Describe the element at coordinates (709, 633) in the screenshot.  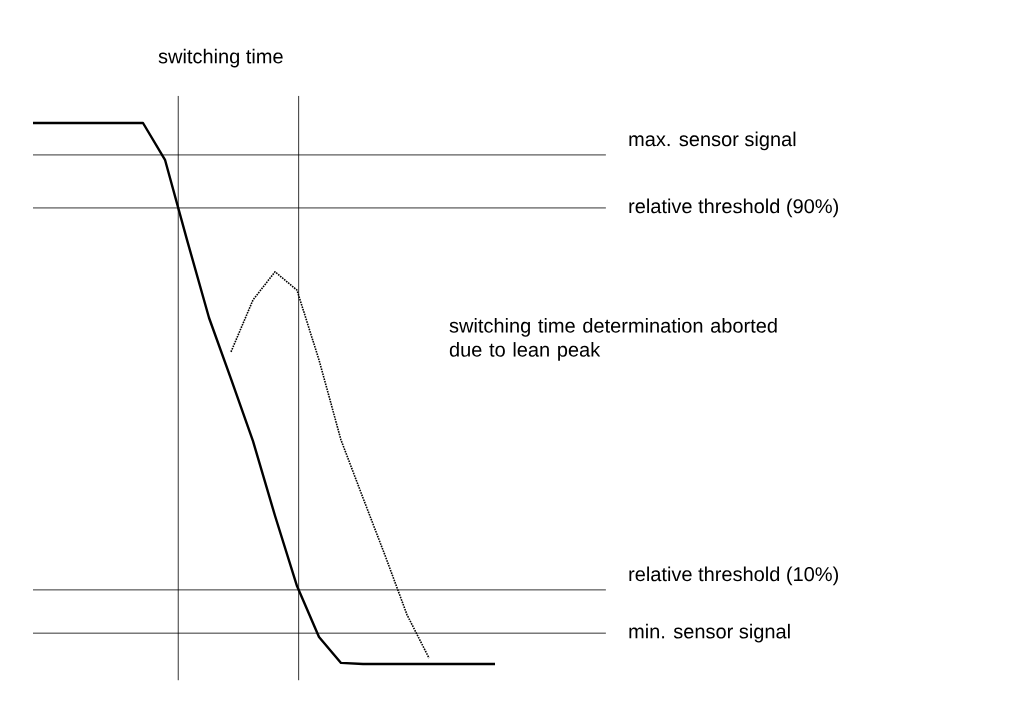
I see `ref-line-label: min. sensor signal` at that location.